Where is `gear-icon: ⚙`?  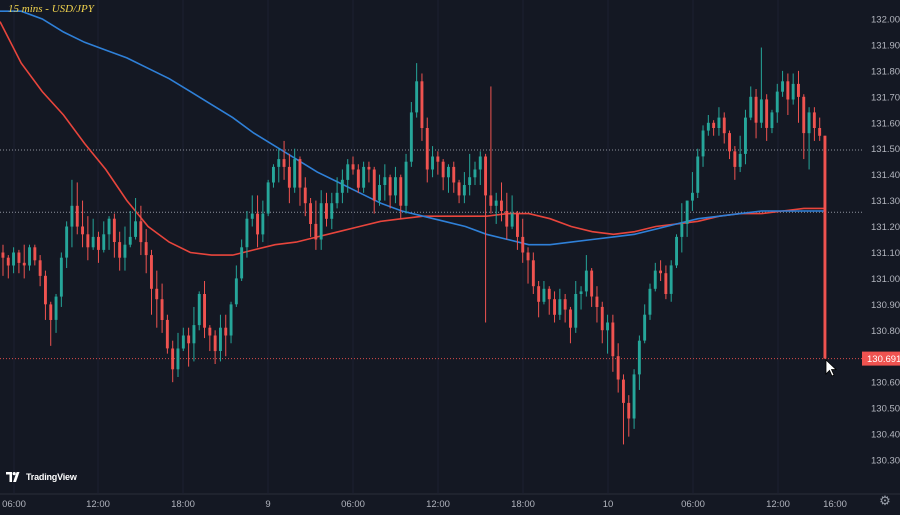
gear-icon: ⚙ is located at coordinates (885, 500).